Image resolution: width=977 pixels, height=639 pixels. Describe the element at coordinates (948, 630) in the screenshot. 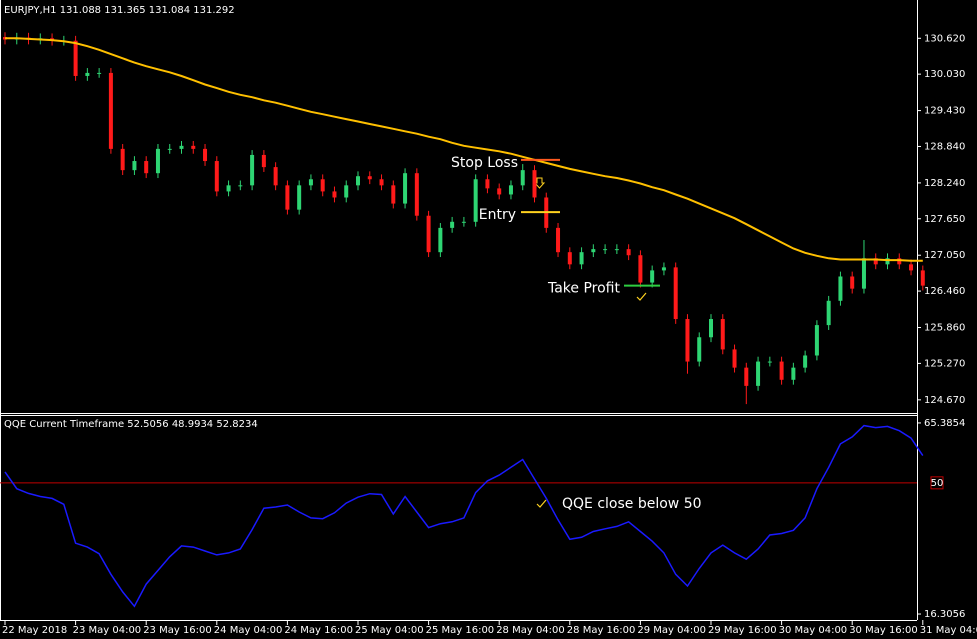

I see `x-tick-label: 31 May 04:00` at that location.